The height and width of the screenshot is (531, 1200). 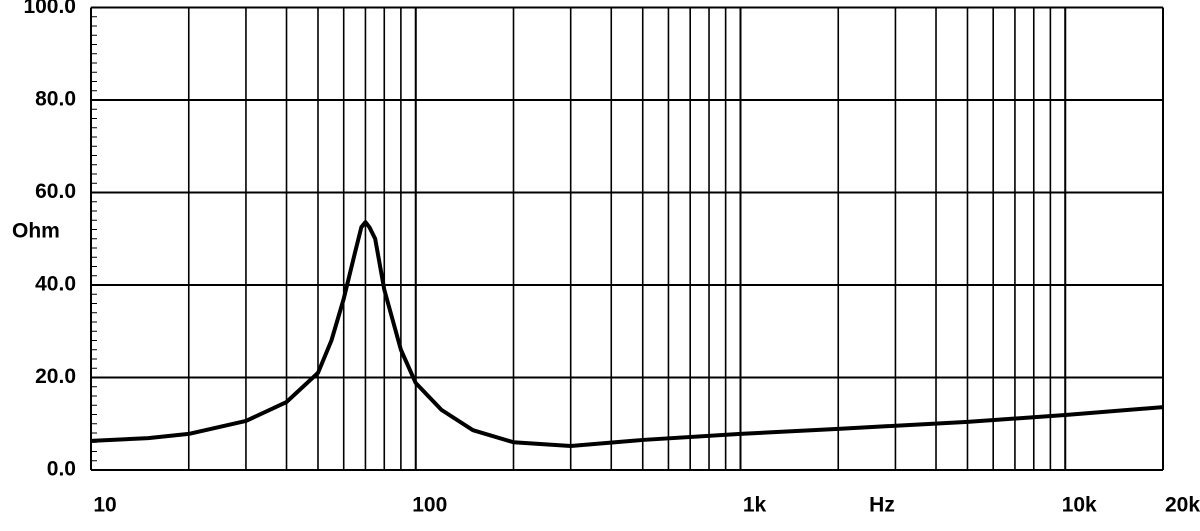 What do you see at coordinates (36, 231) in the screenshot?
I see `y-axis-label: Ohm` at bounding box center [36, 231].